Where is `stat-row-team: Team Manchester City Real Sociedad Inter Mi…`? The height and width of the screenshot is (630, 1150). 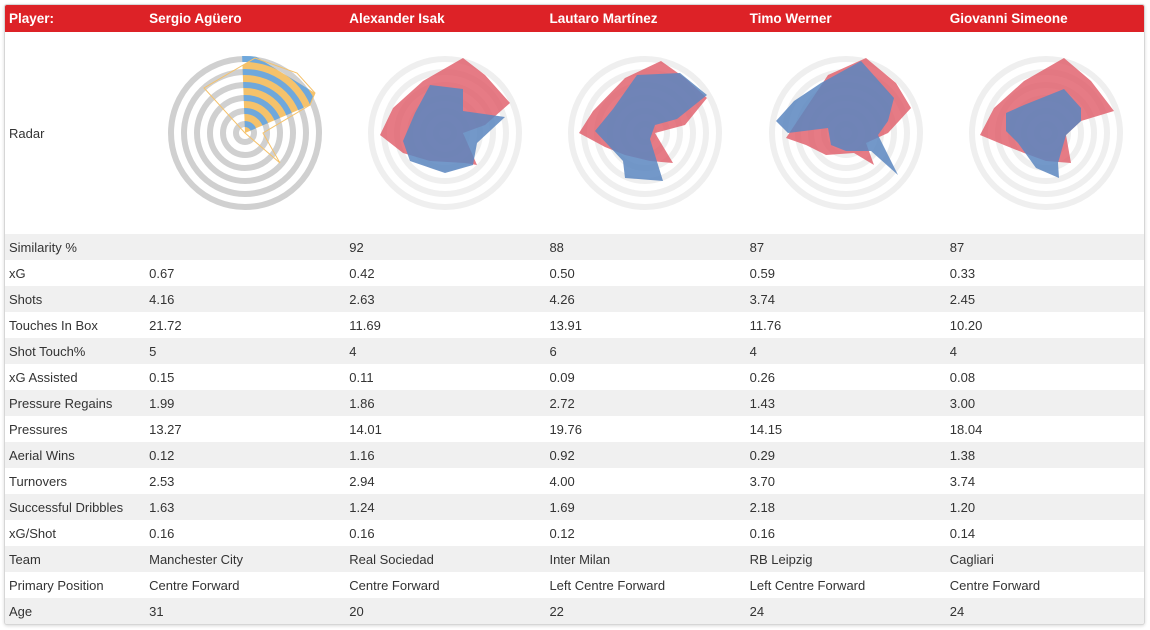 stat-row-team: Team Manchester City Real Sociedad Inter Mi… is located at coordinates (574, 559).